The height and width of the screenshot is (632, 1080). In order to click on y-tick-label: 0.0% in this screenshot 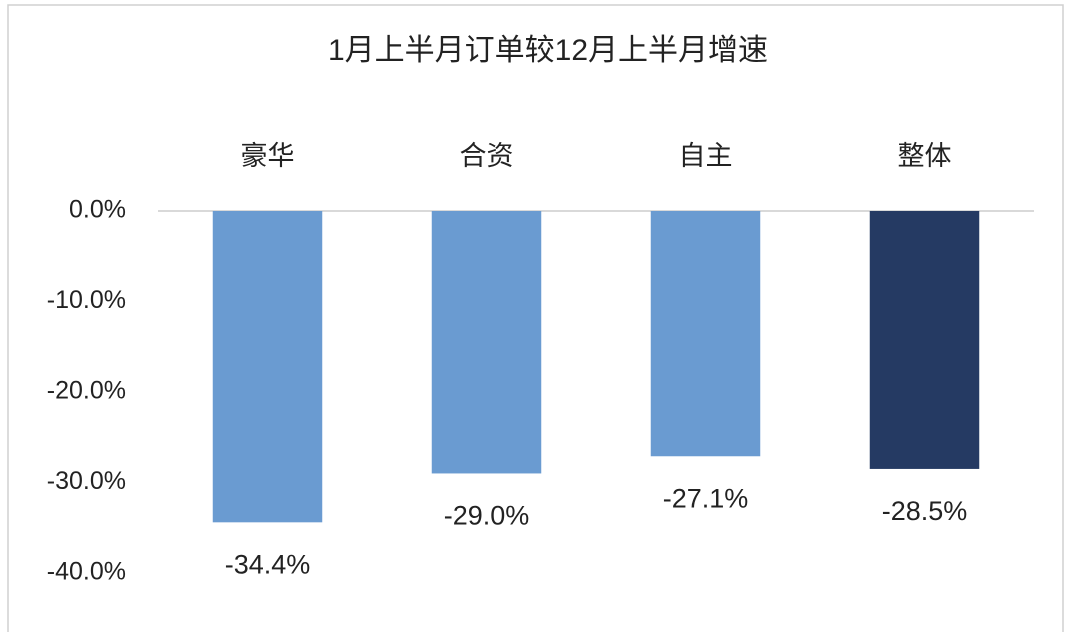, I will do `click(97, 210)`.